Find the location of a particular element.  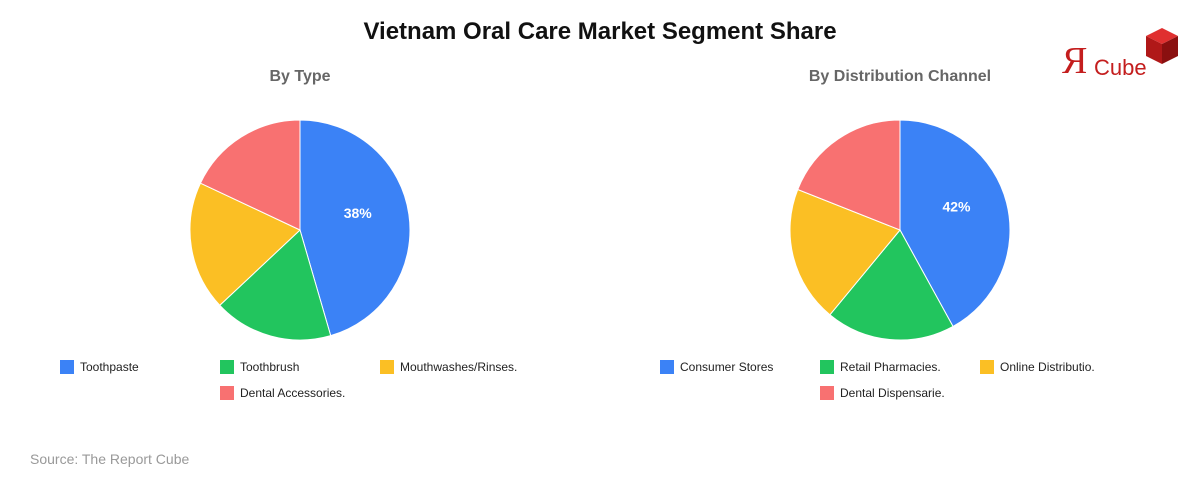

legend-item: Toothbrush is located at coordinates (259, 367).